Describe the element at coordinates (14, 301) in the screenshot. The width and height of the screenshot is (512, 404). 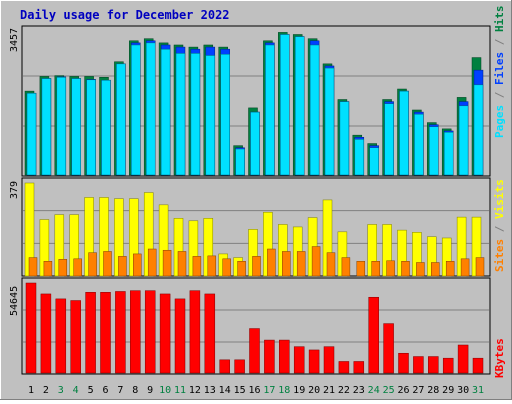
I see `kbytes-scale-label: 54645` at that location.